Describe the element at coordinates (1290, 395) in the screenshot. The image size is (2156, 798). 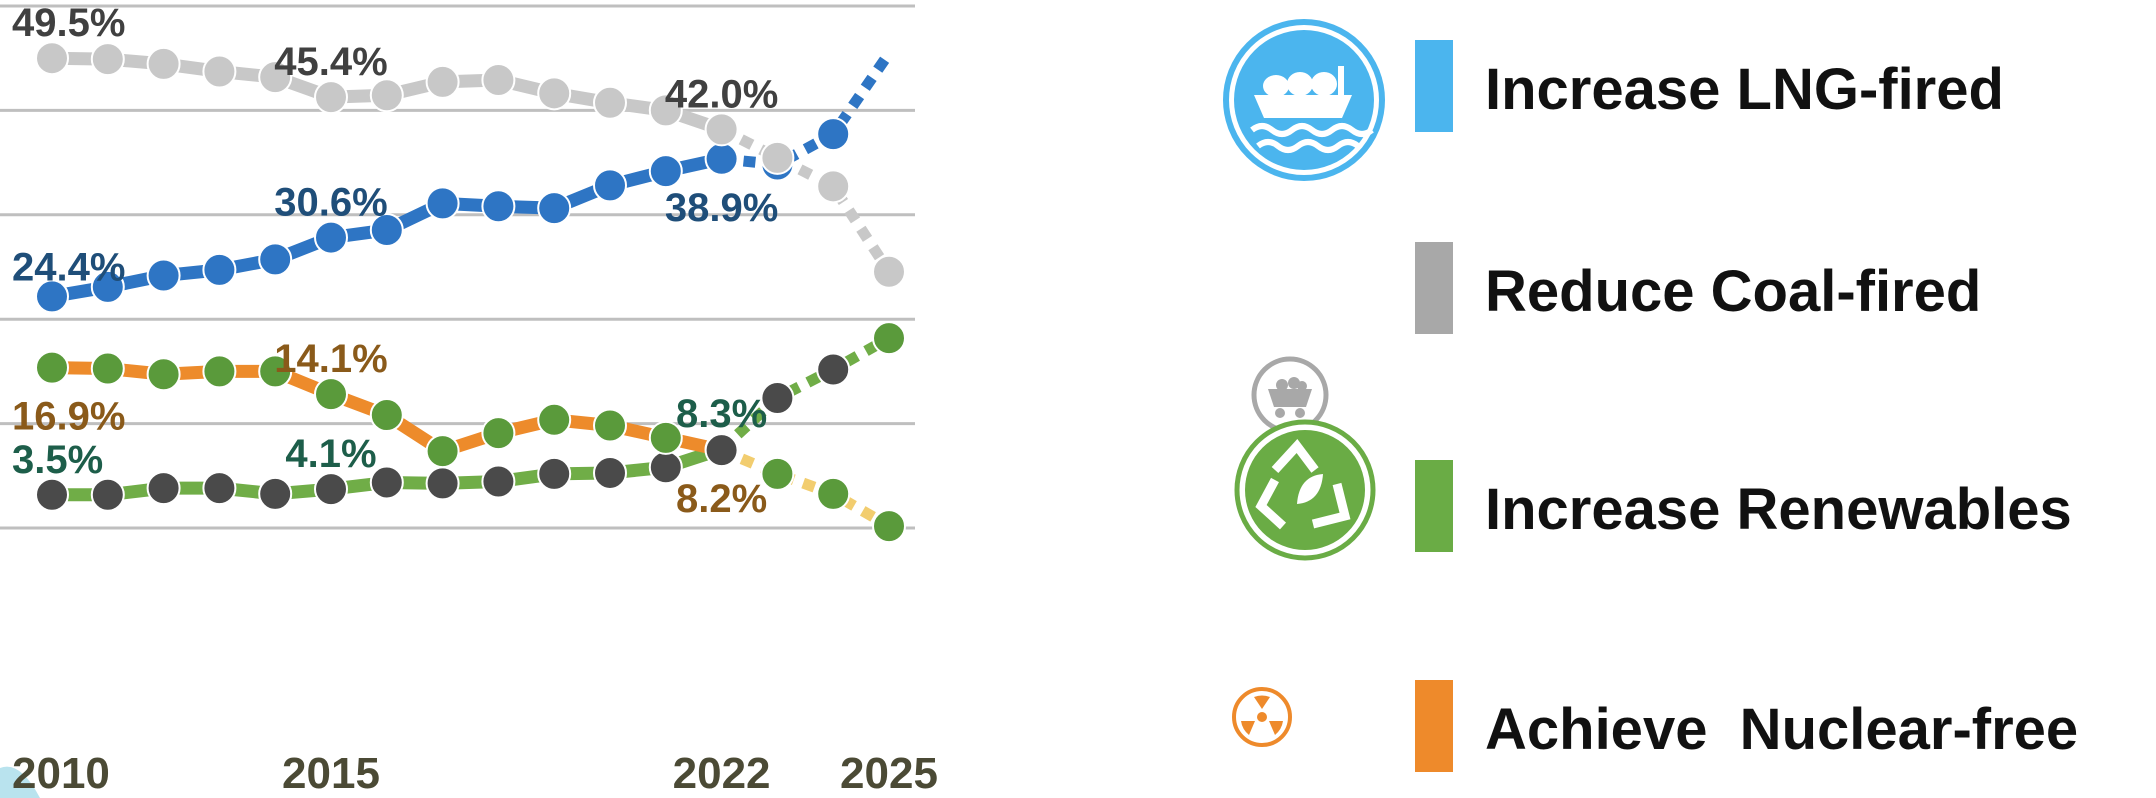
I see `coal-cart-icon` at that location.